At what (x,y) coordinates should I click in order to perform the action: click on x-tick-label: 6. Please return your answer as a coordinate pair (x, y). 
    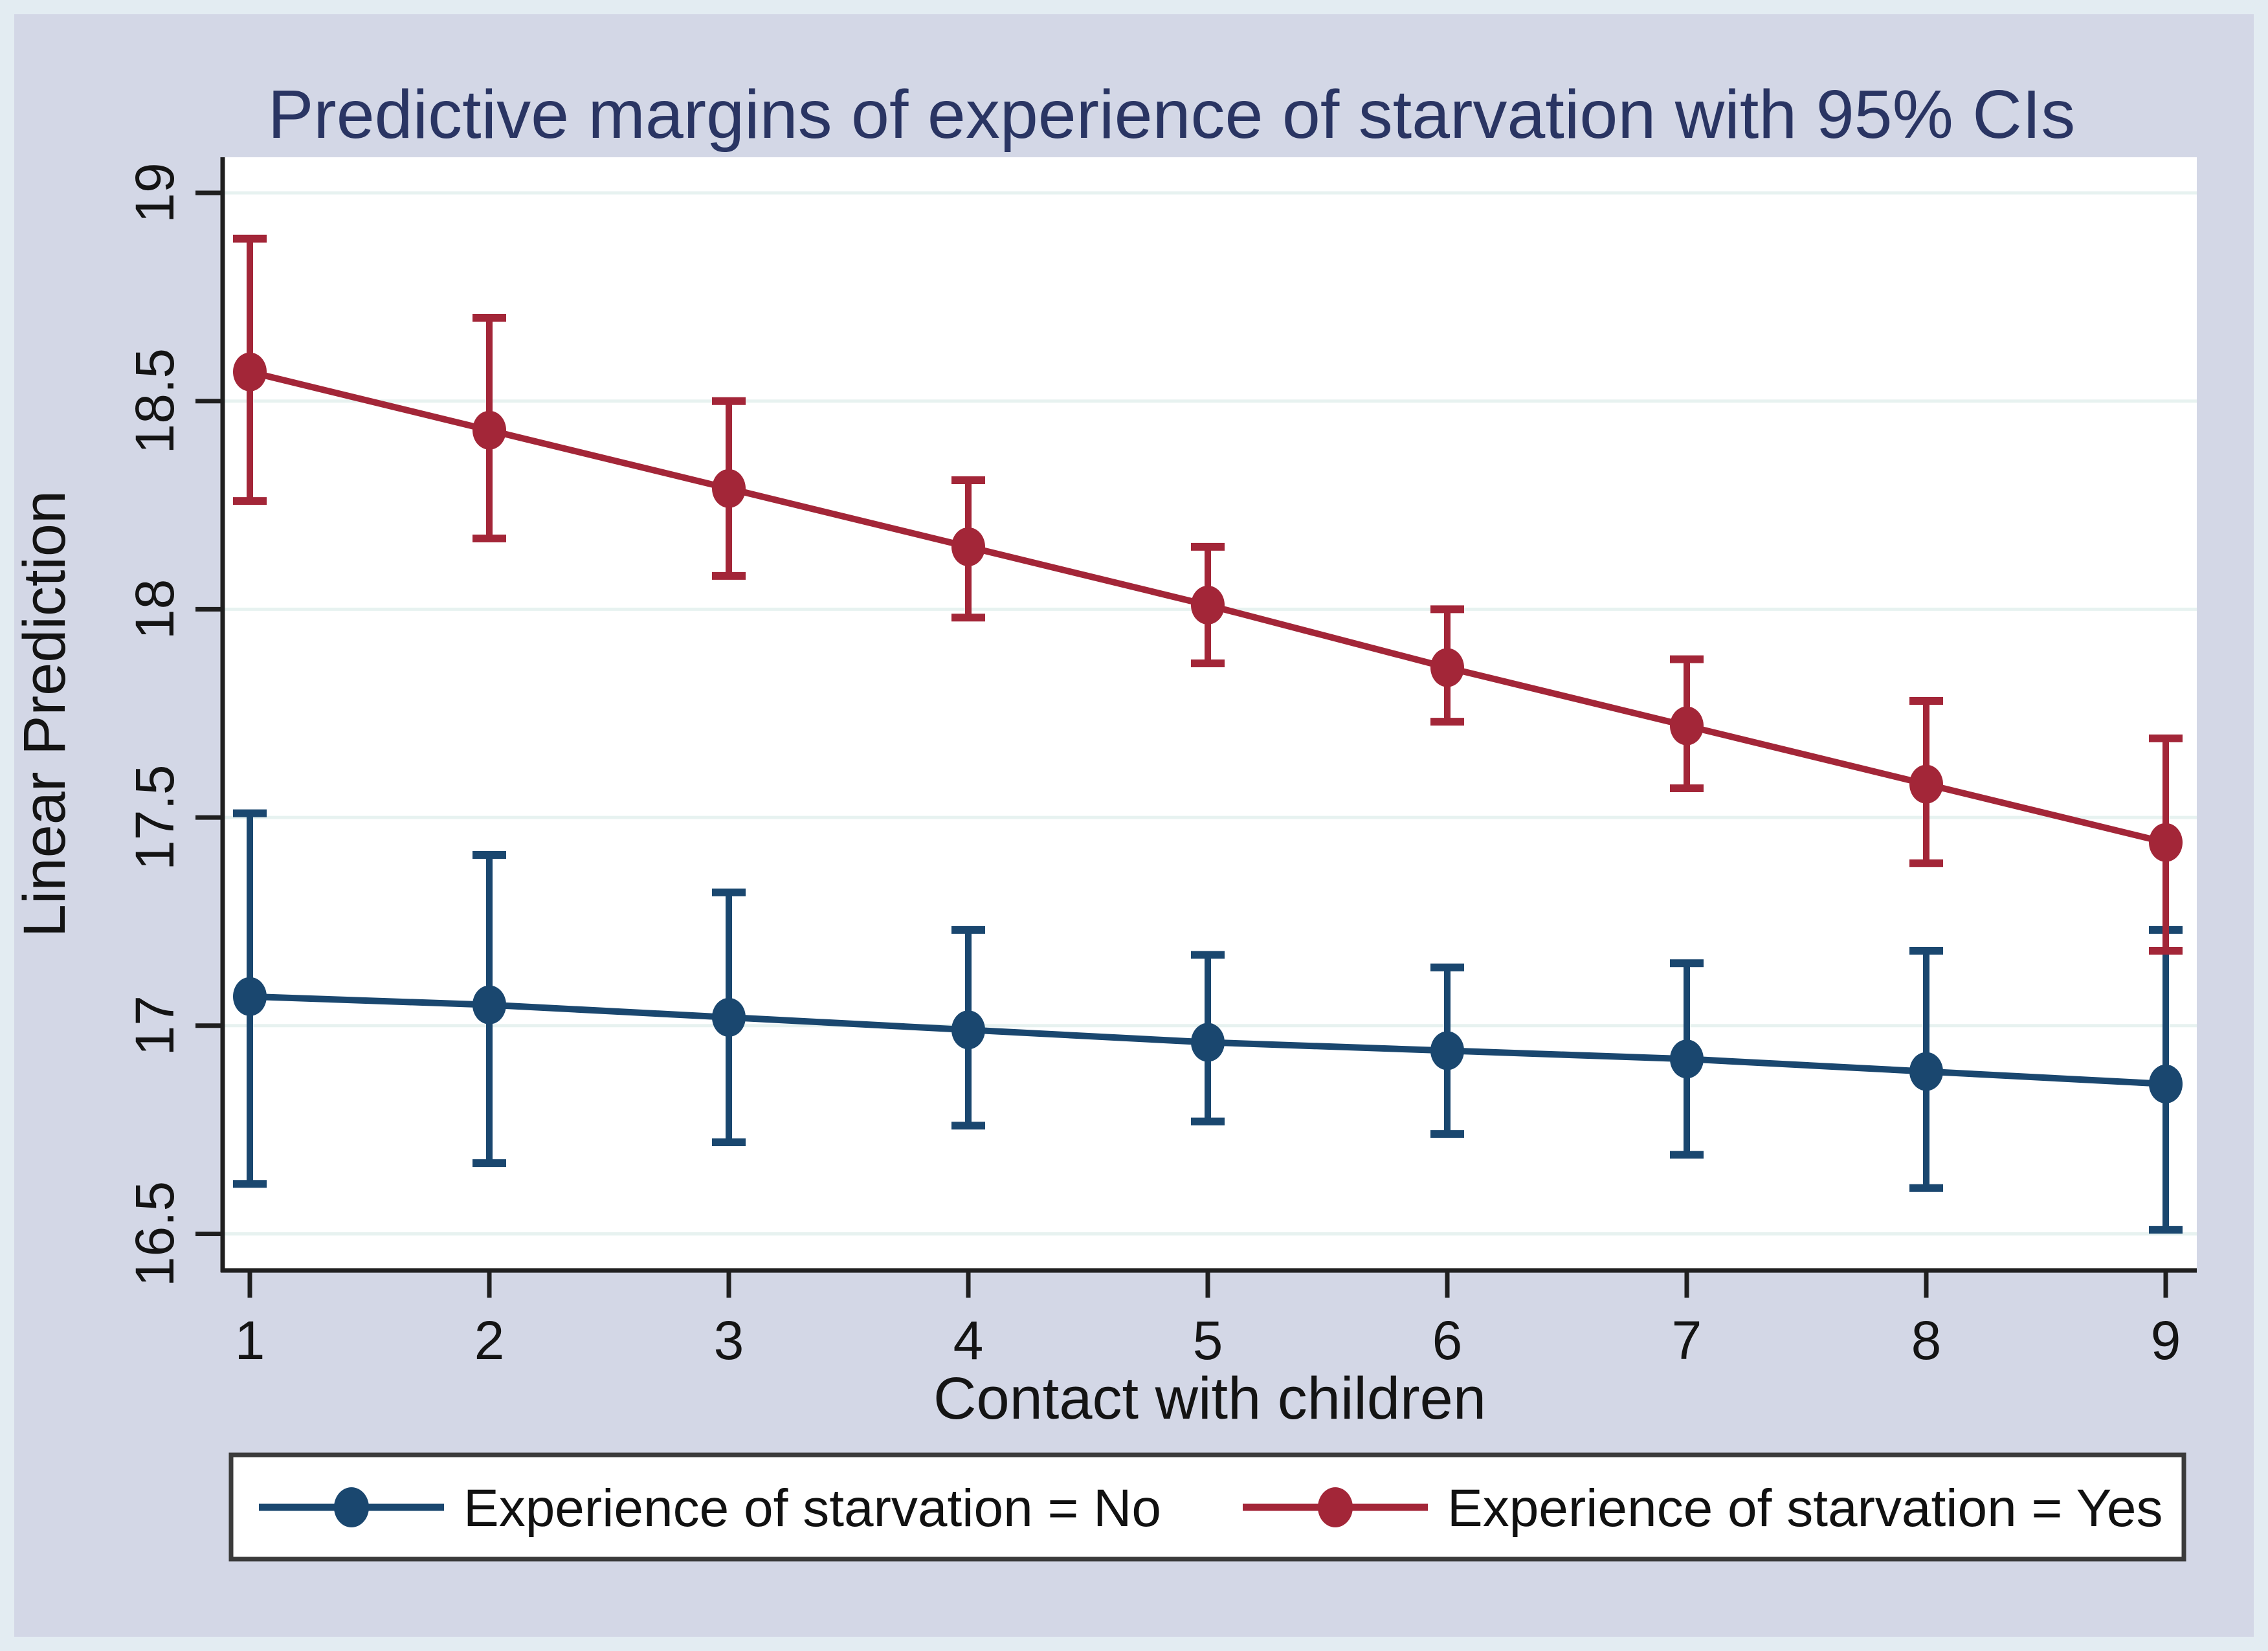
    Looking at the image, I should click on (1447, 1340).